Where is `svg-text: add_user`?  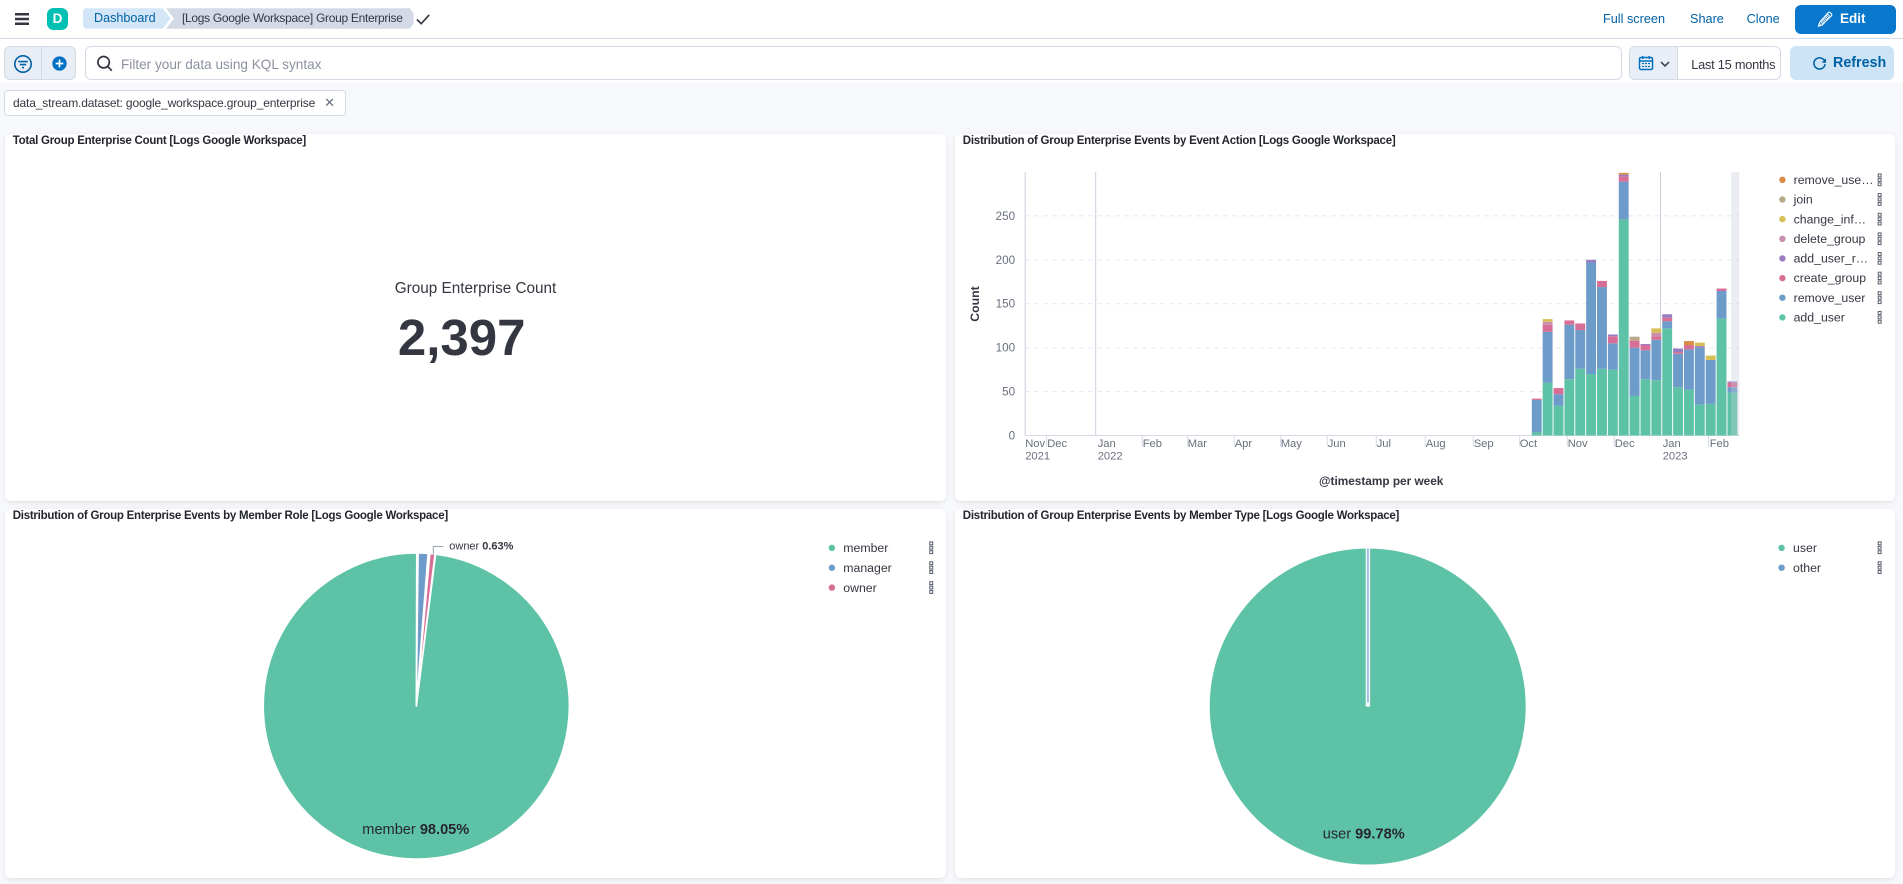 svg-text: add_user is located at coordinates (1818, 318).